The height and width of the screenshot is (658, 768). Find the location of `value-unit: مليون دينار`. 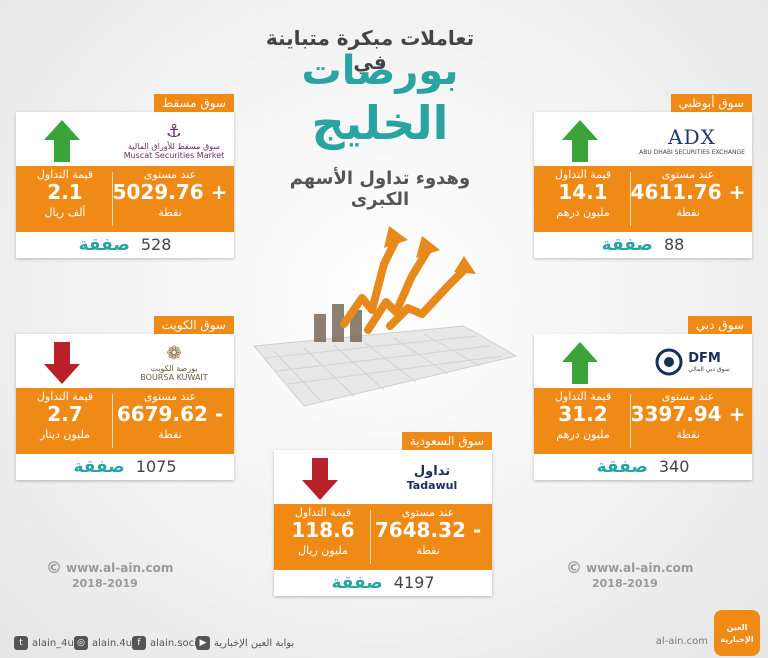

value-unit: مليون دينار is located at coordinates (65, 434).